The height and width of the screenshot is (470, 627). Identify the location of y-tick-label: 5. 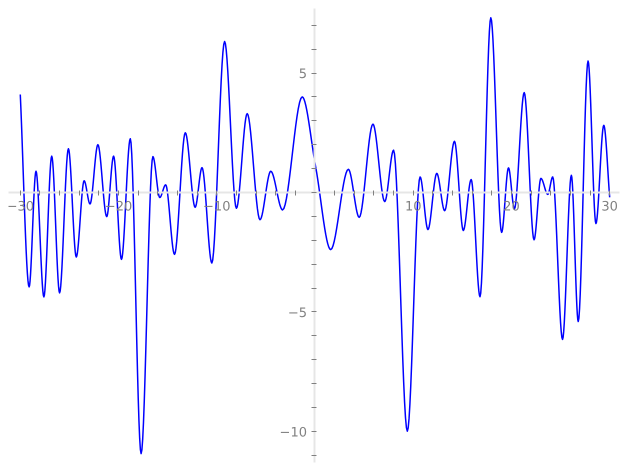
(302, 74).